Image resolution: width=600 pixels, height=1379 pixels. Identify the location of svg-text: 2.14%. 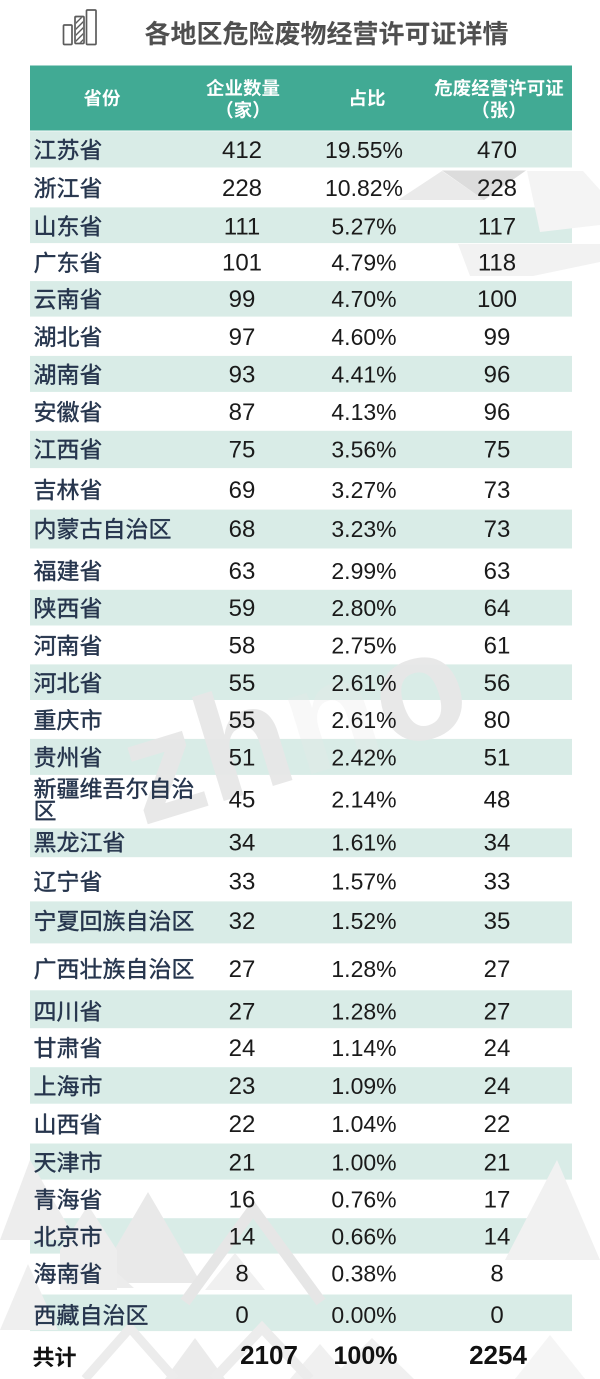
(363, 800).